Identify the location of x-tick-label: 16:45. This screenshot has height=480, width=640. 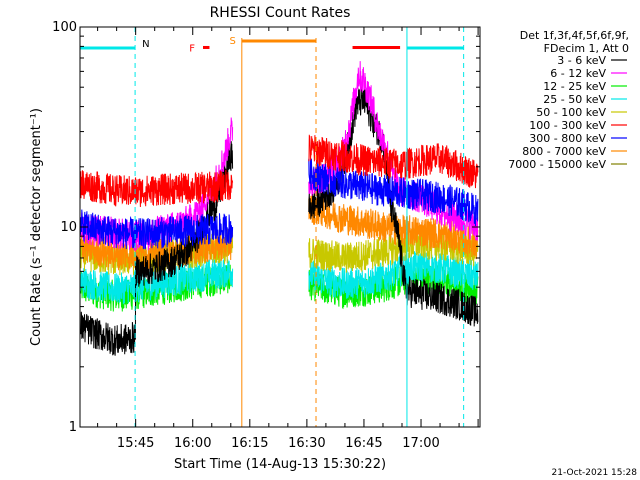
(363, 443).